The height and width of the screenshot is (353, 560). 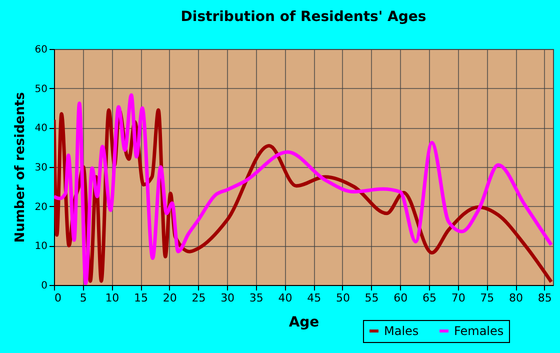 What do you see at coordinates (41, 207) in the screenshot?
I see `y-tick-label: 20` at bounding box center [41, 207].